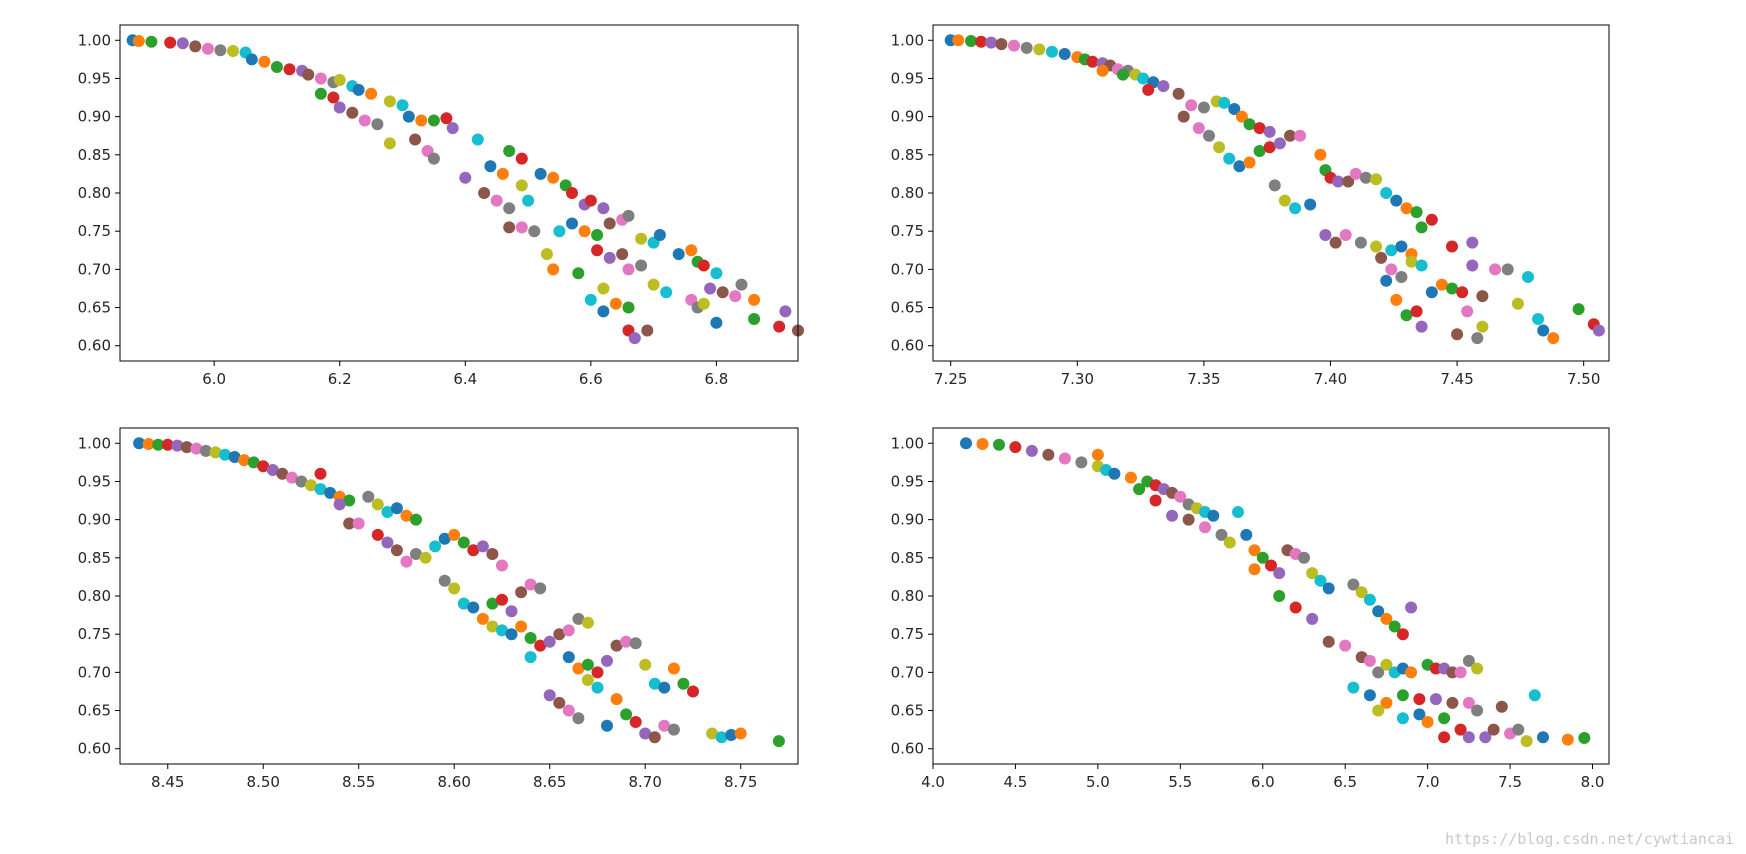  Describe the element at coordinates (459, 592) in the screenshot. I see `scatter-points` at that location.